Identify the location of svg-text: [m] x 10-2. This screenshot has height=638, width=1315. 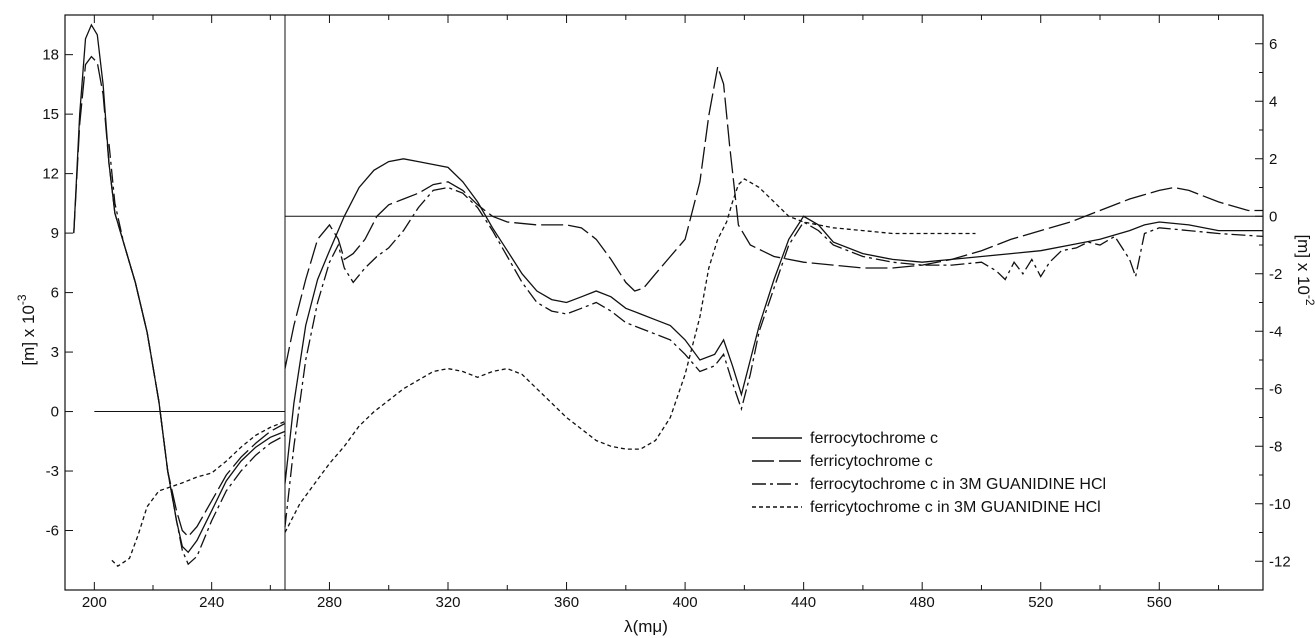
(1304, 269).